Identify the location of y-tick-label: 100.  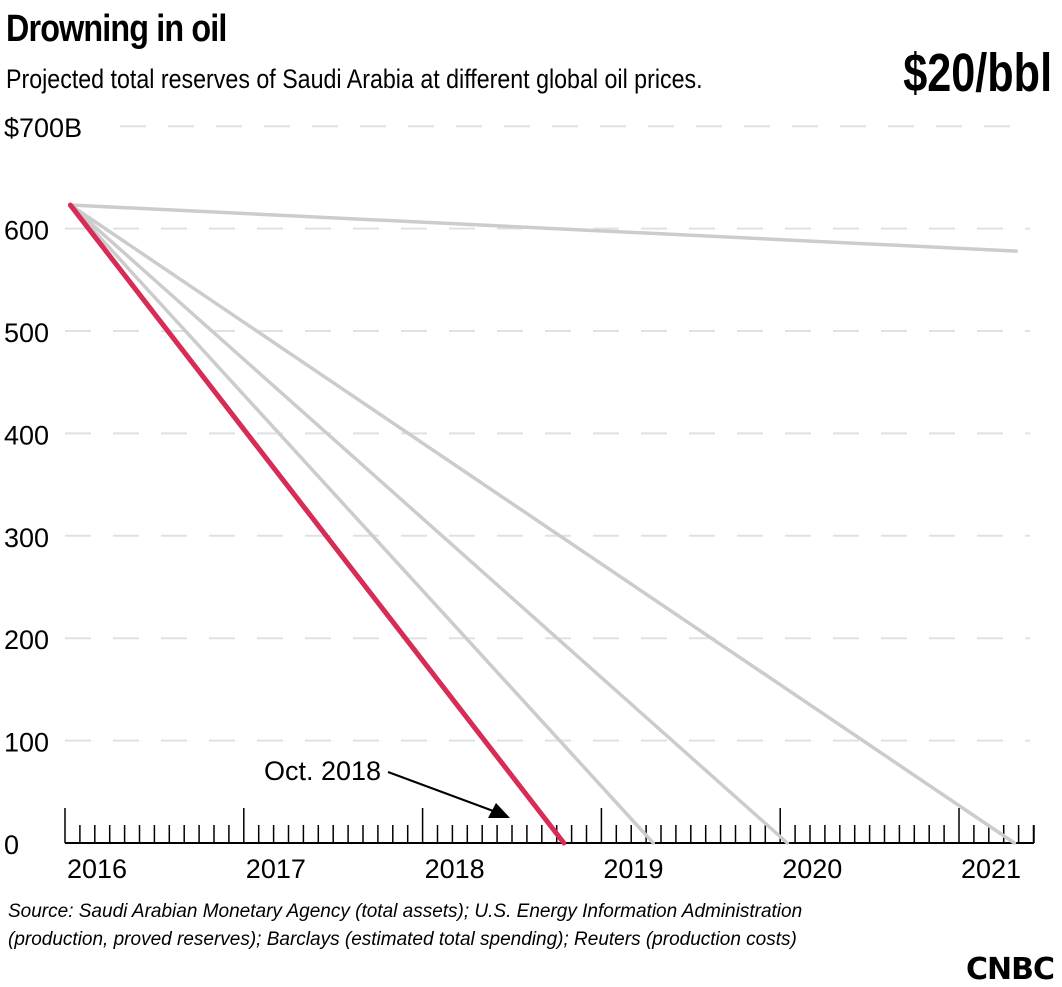
(26, 743).